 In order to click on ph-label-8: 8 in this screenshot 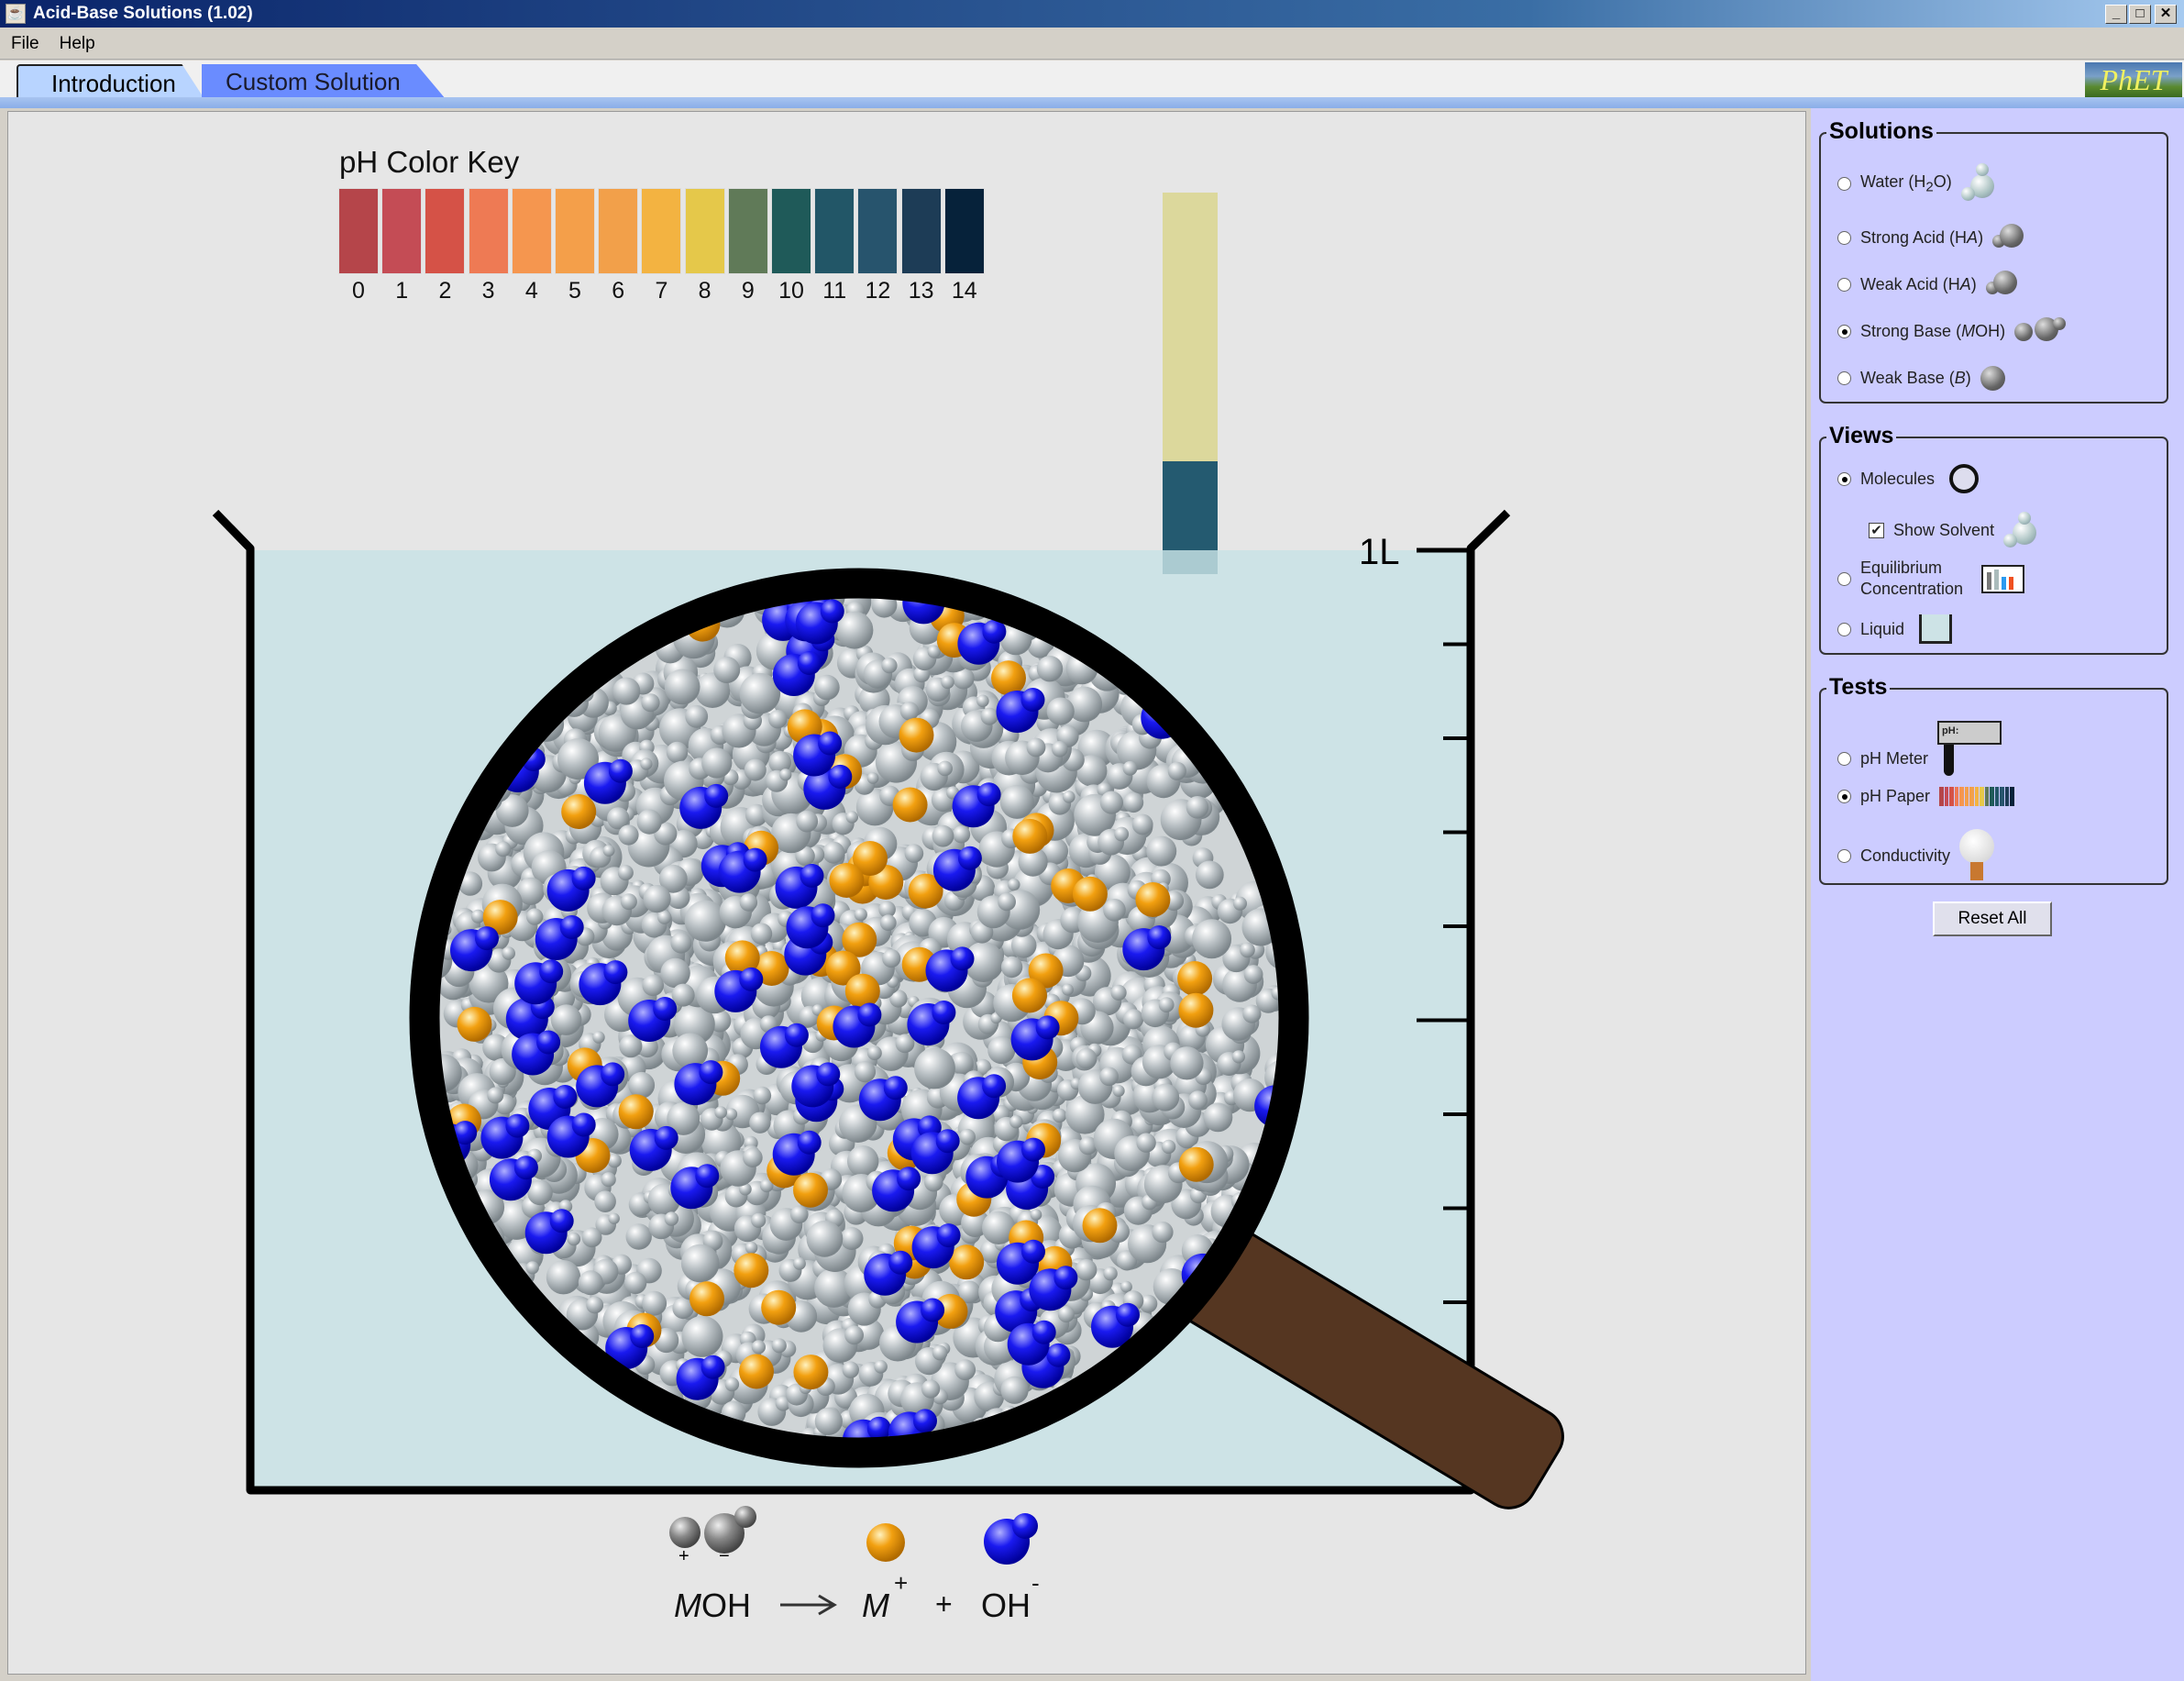, I will do `click(704, 291)`.